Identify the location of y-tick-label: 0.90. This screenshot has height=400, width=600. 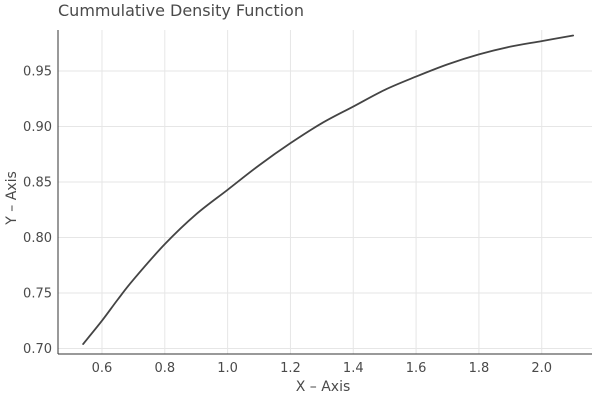
(37, 127).